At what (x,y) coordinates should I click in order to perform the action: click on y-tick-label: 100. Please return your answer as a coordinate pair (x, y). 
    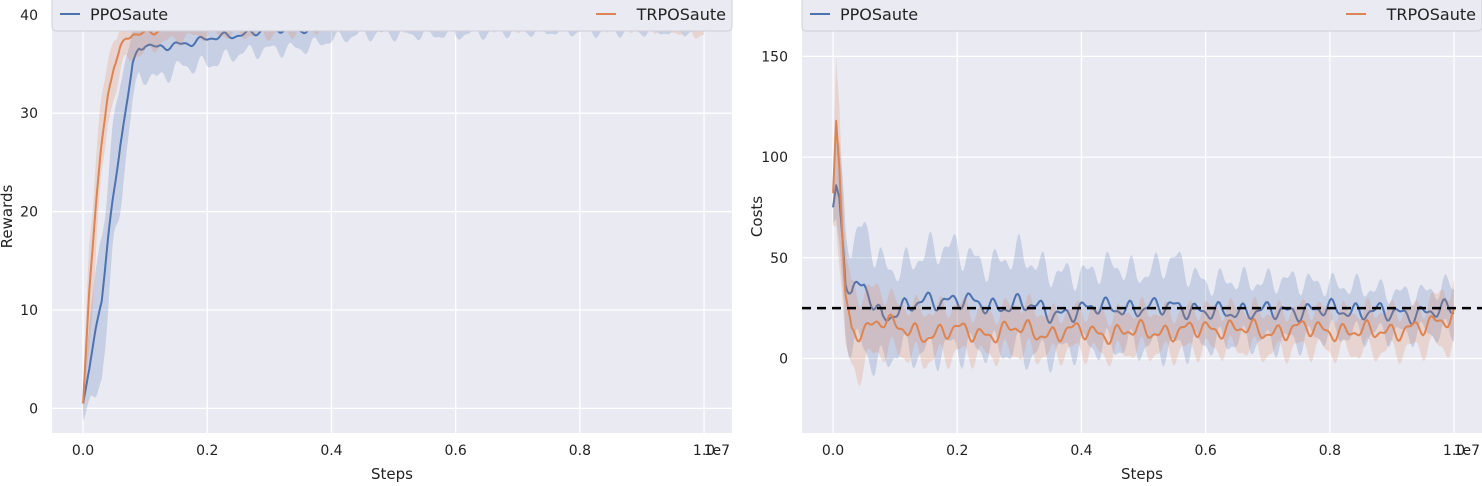
    Looking at the image, I should click on (774, 158).